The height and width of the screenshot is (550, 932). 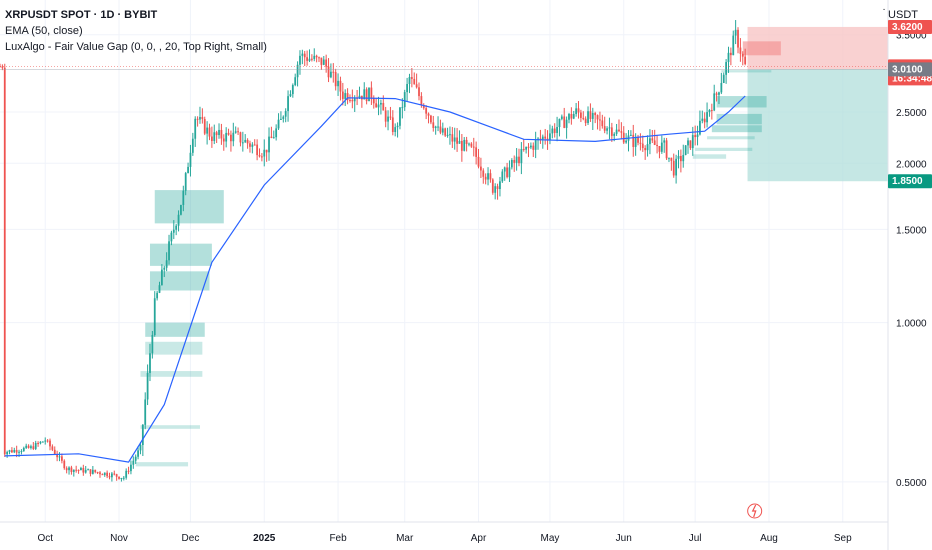 I want to click on symbol-title: XRPUSDT SPOT · 1D · BYBIT, so click(x=81, y=15).